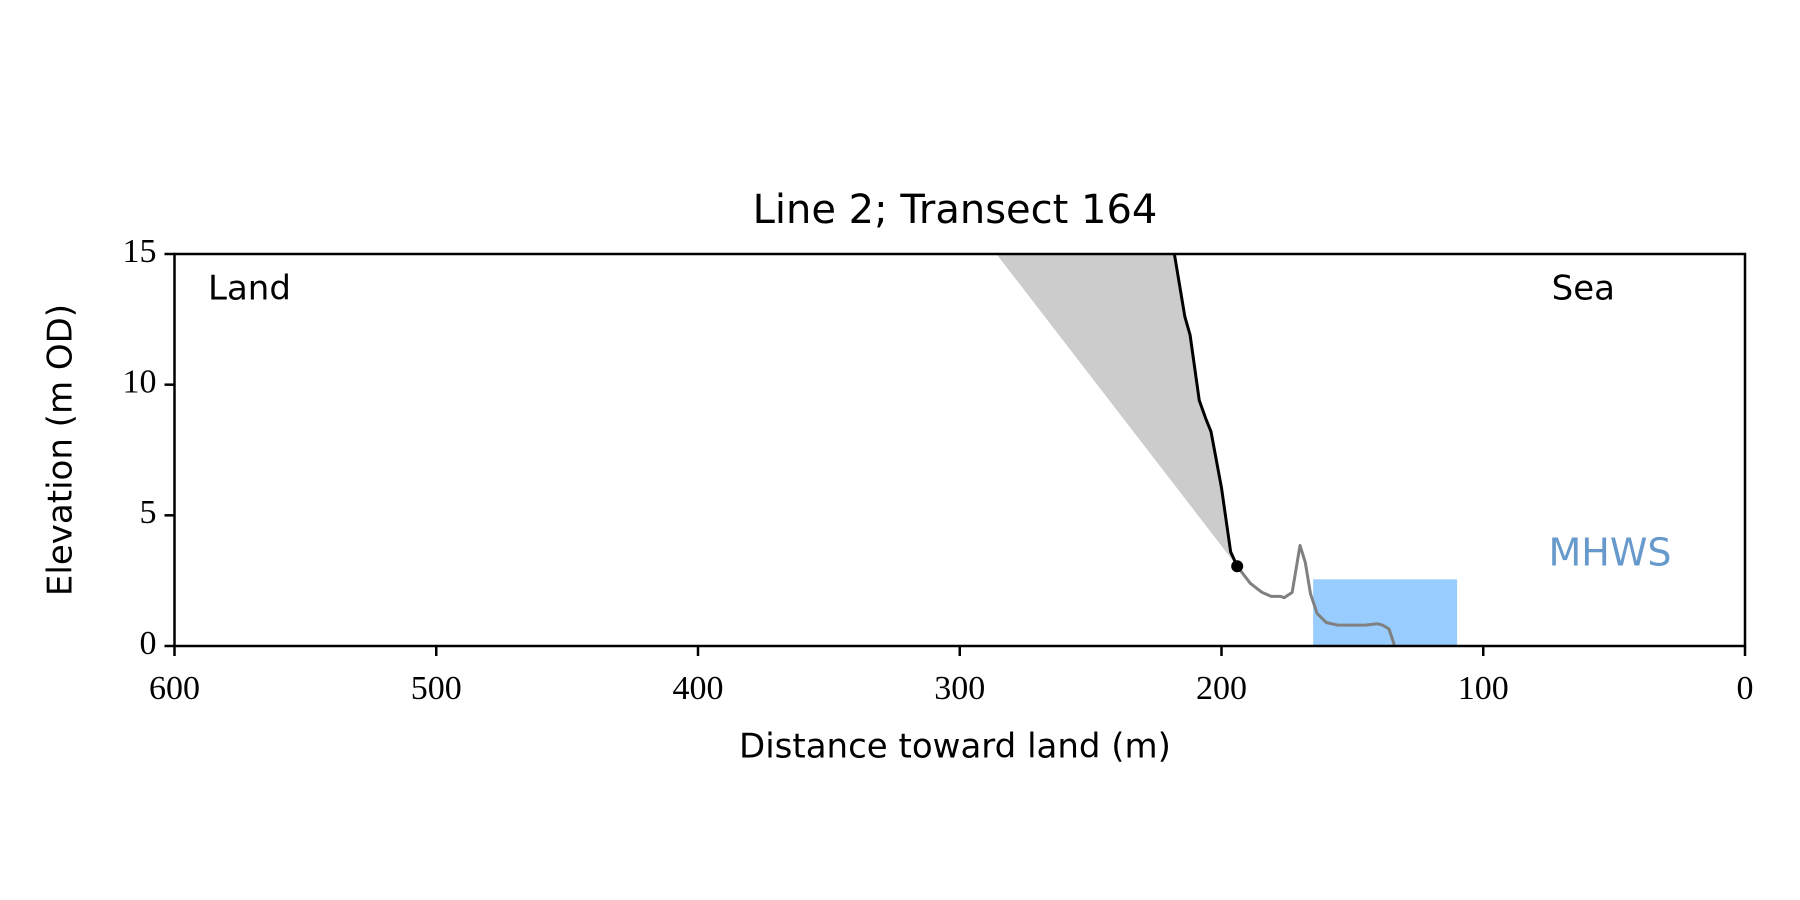  What do you see at coordinates (1221, 688) in the screenshot?
I see `x-tick-label: 200` at bounding box center [1221, 688].